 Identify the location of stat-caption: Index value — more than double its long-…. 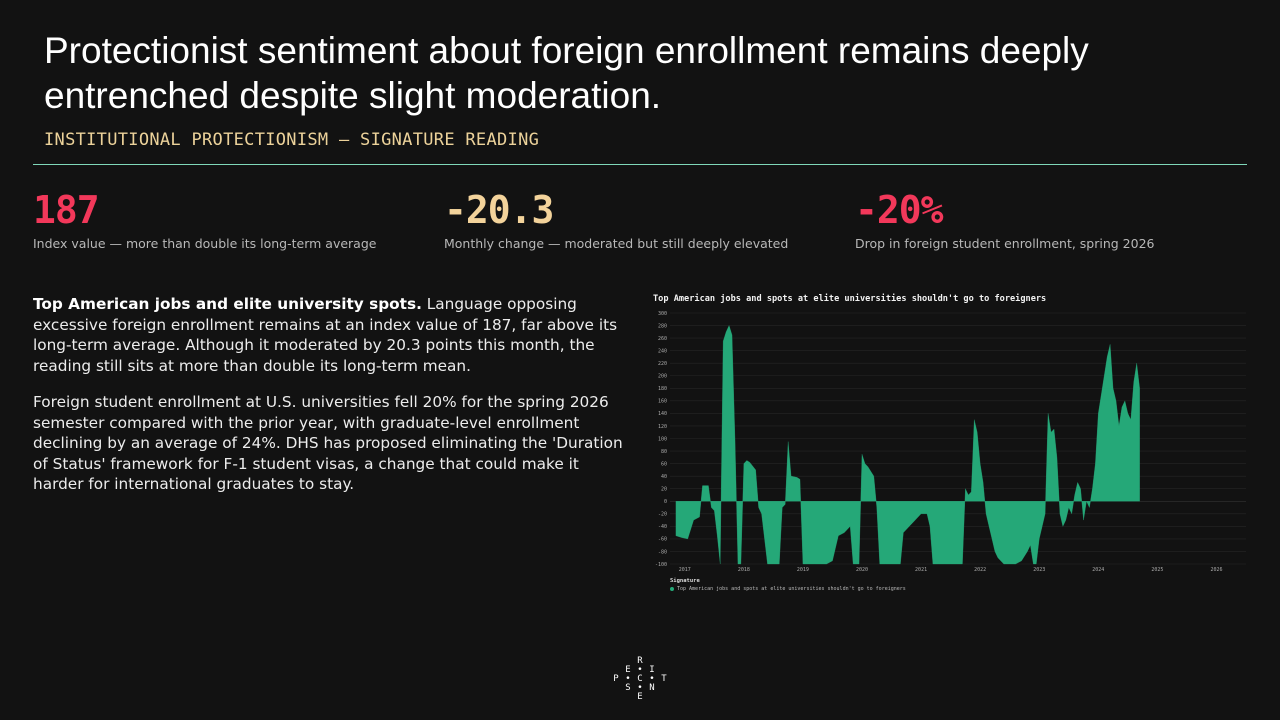
(205, 243).